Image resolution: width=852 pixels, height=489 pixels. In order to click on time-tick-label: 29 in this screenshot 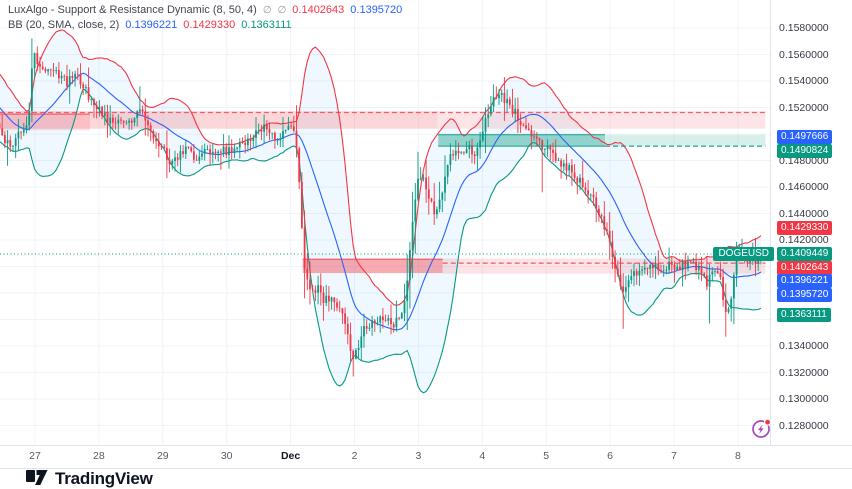, I will do `click(163, 456)`.